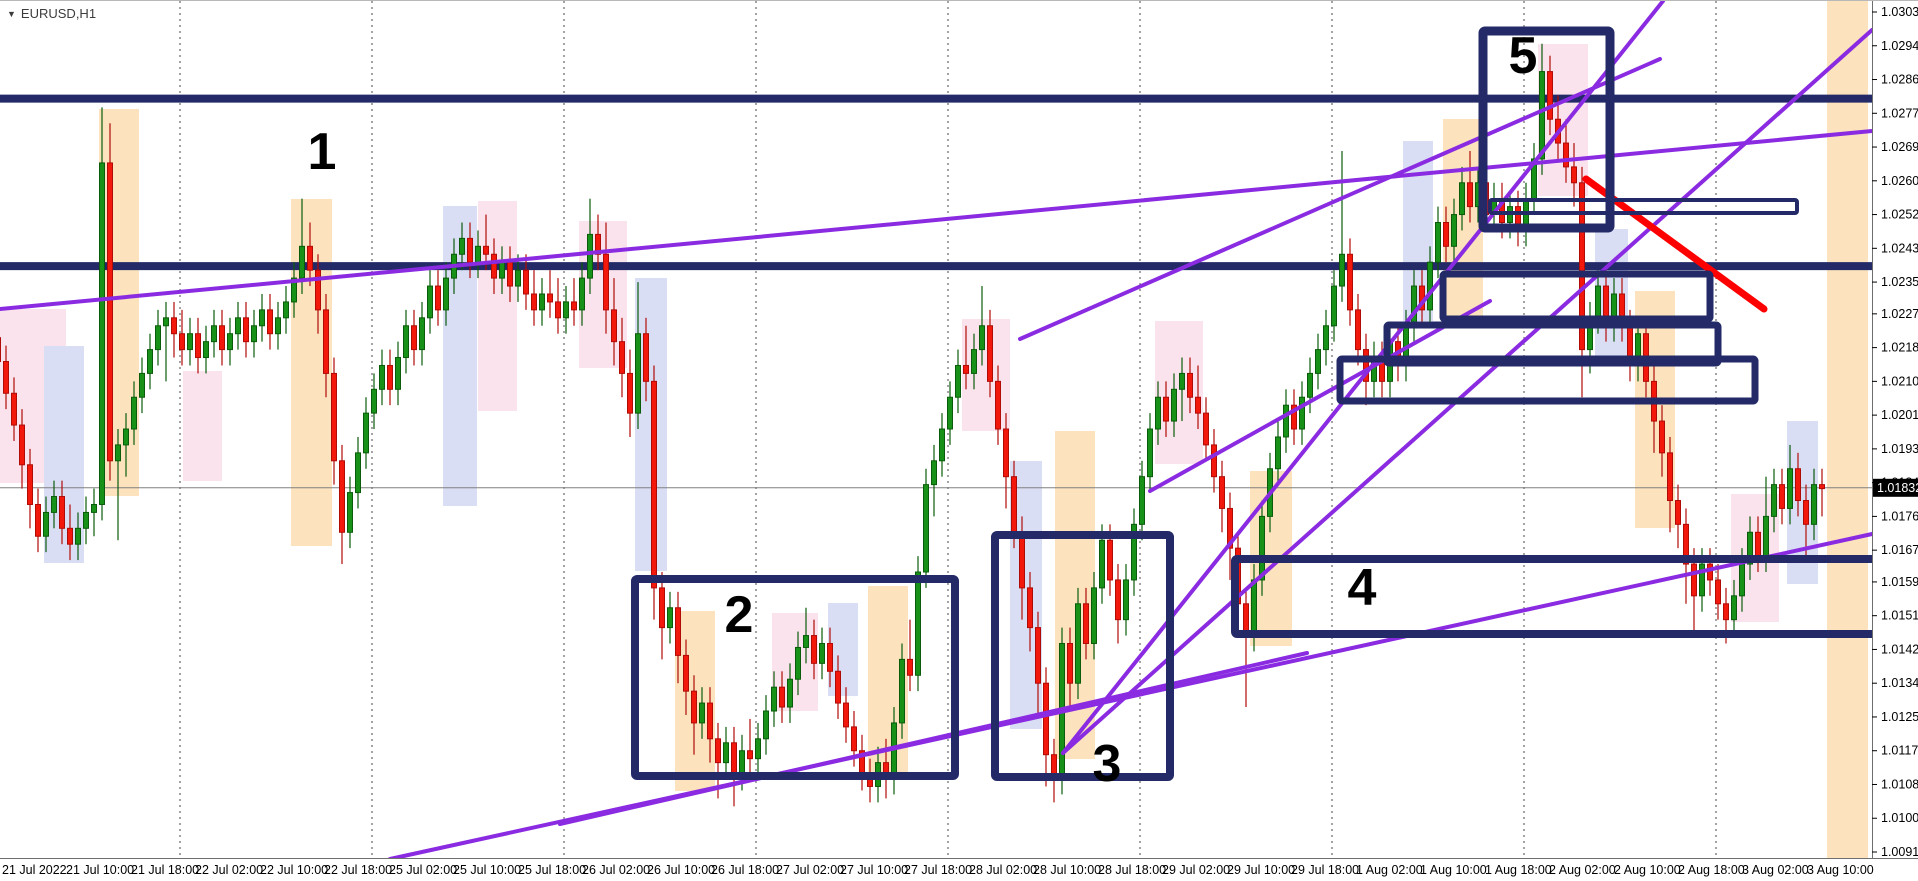  I want to click on time-axis-label: 25 Jul 18:00, so click(552, 870).